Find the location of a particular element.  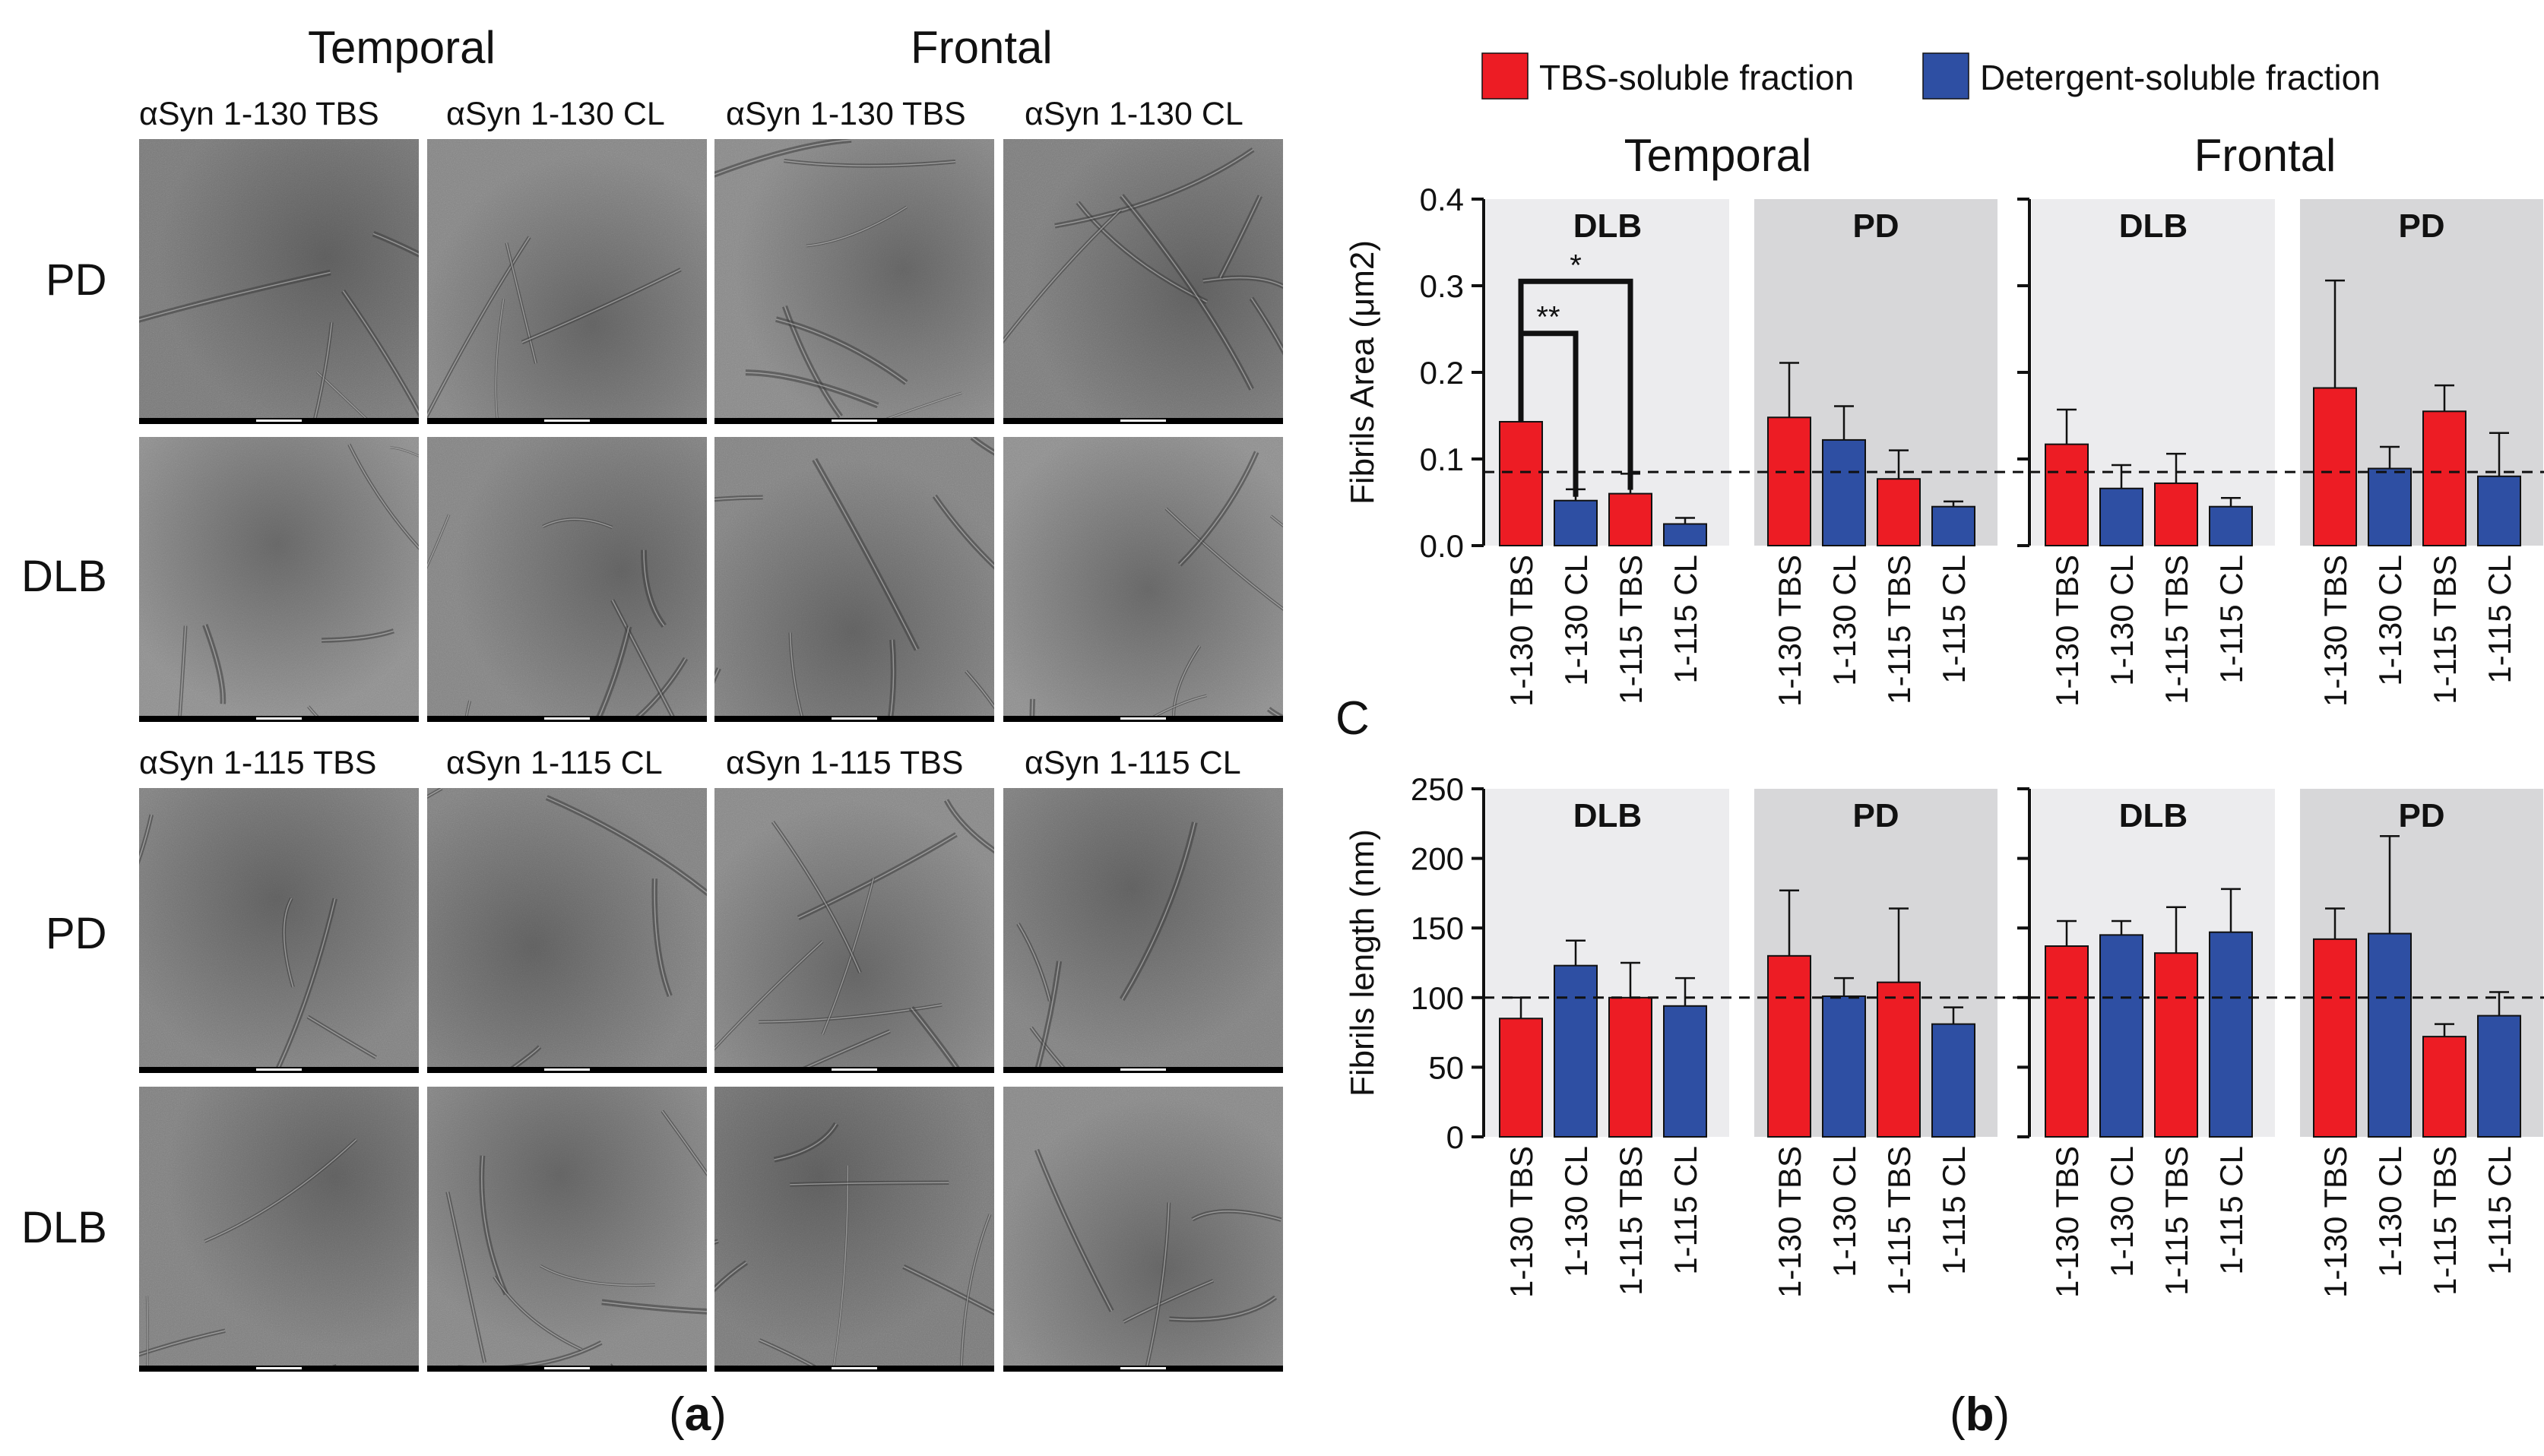

panel-letter: a is located at coordinates (697, 1414).